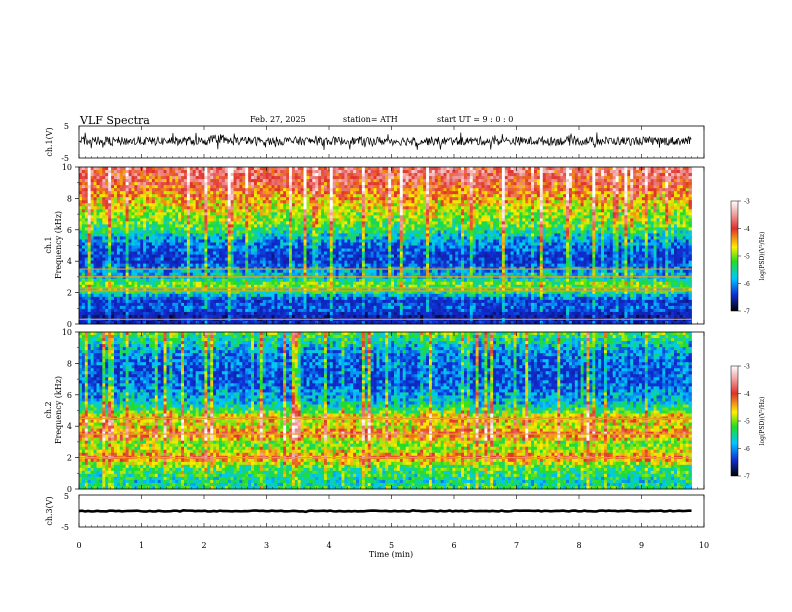 The image size is (792, 612). Describe the element at coordinates (385, 141) in the screenshot. I see `ch1-waveform-line` at that location.